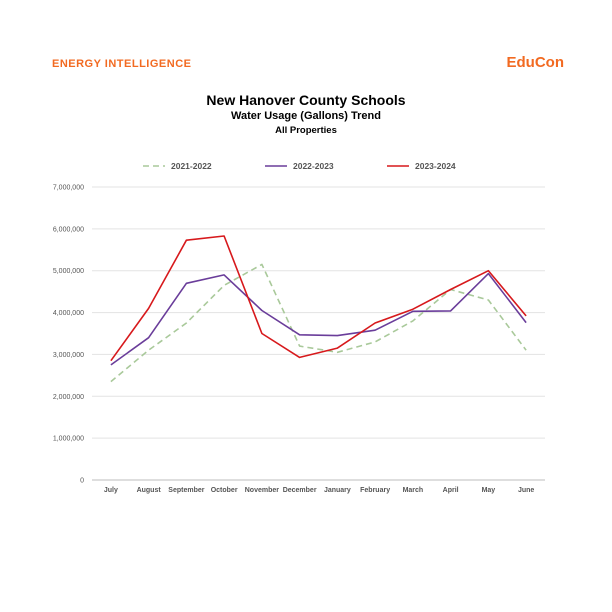 This screenshot has width=612, height=612. Describe the element at coordinates (224, 490) in the screenshot. I see `x-tick-label: October` at that location.